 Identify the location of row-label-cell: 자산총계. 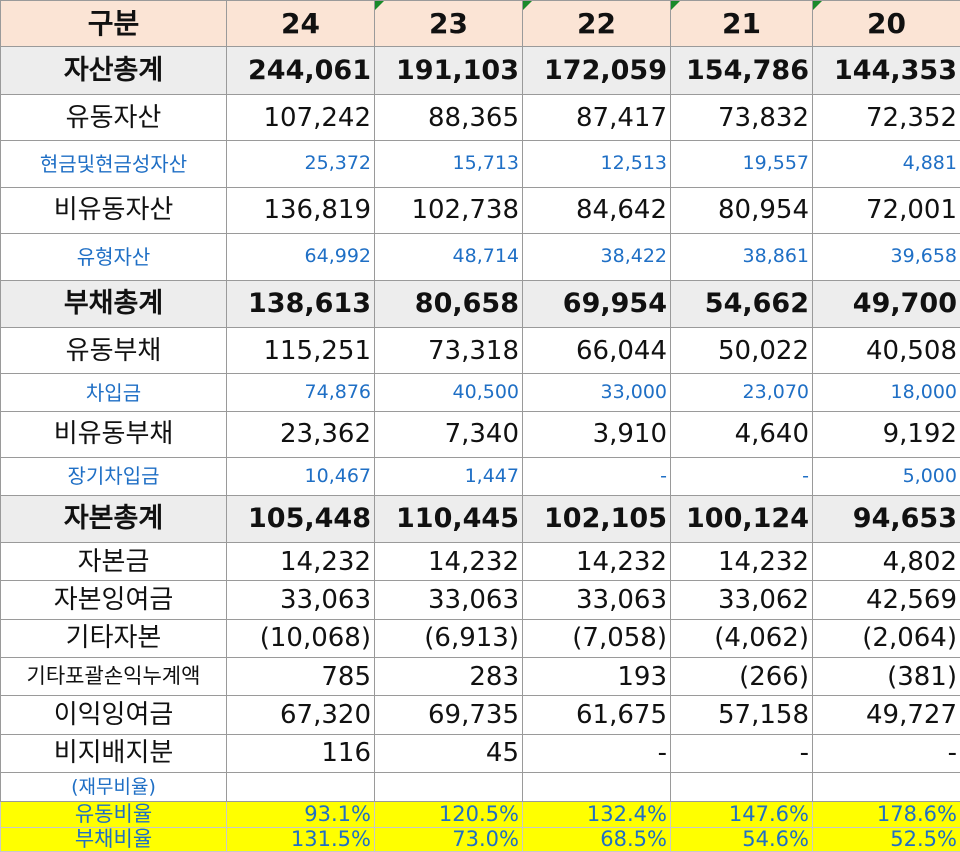
(113, 70).